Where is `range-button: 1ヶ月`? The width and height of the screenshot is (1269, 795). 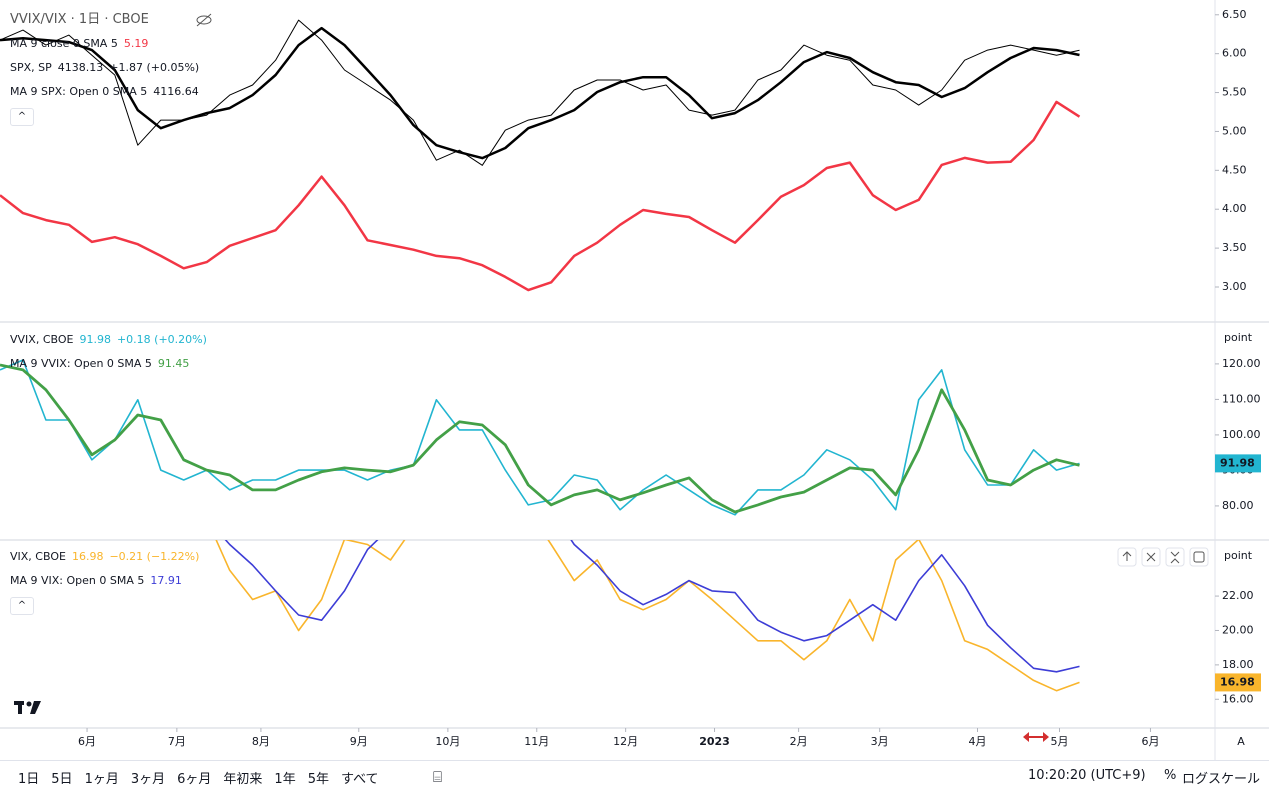 range-button: 1ヶ月 is located at coordinates (101, 779).